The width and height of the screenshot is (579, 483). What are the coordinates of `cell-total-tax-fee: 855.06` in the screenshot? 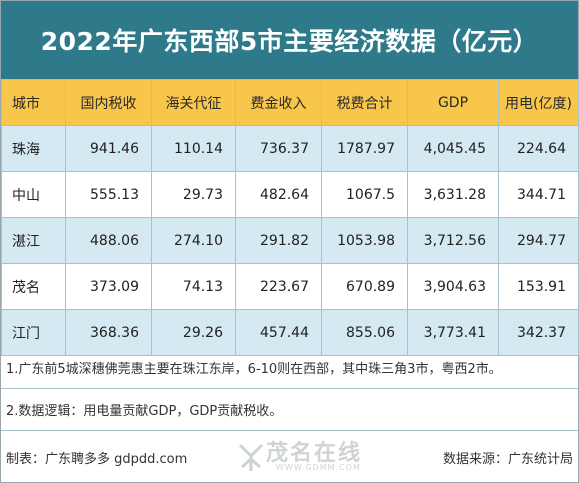 It's located at (364, 332).